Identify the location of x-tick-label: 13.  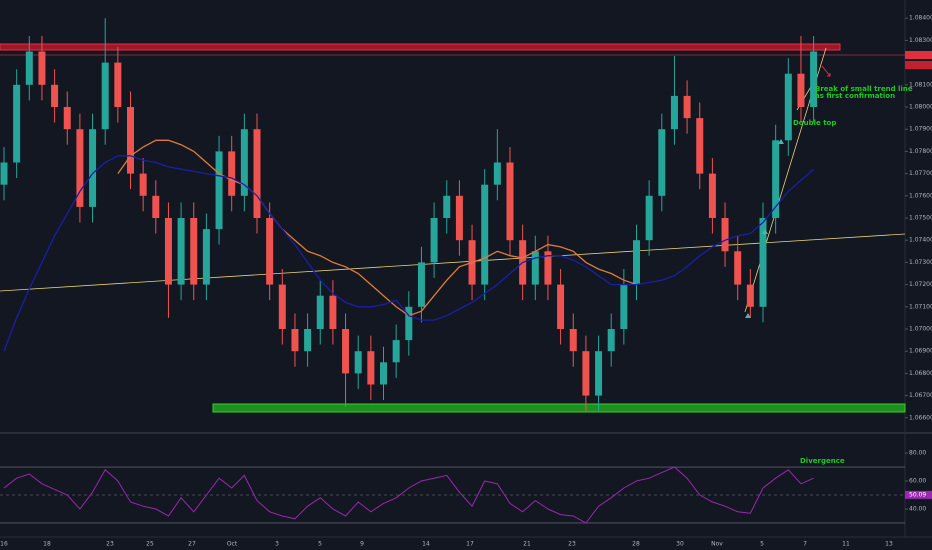
(889, 544).